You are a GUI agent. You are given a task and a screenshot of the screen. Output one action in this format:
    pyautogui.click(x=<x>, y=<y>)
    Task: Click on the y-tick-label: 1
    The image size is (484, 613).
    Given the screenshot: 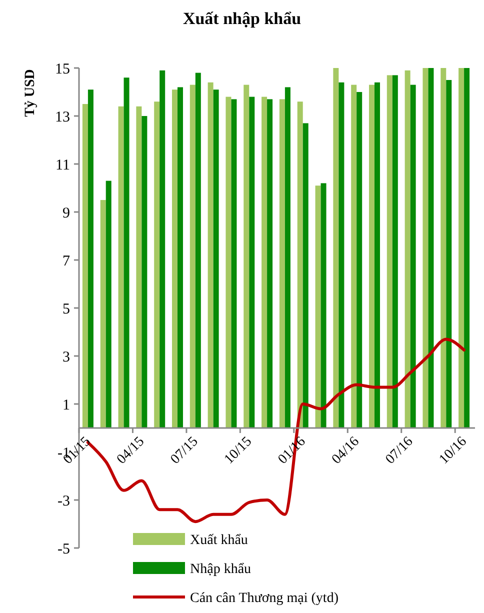 What is the action you would take?
    pyautogui.click(x=66, y=405)
    